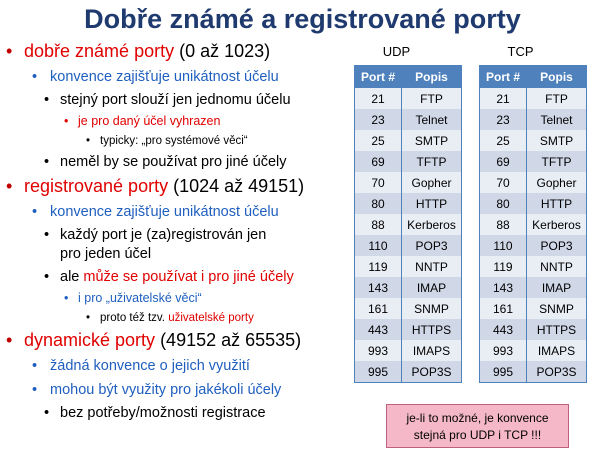  What do you see at coordinates (556, 224) in the screenshot?
I see `port-description-cell: Kerberos` at bounding box center [556, 224].